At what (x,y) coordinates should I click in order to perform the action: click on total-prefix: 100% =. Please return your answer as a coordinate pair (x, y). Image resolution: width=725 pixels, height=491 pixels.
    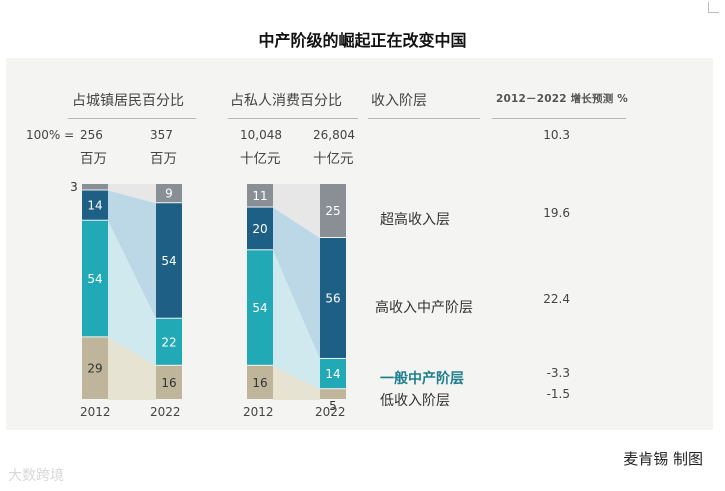
    Looking at the image, I should click on (50, 135).